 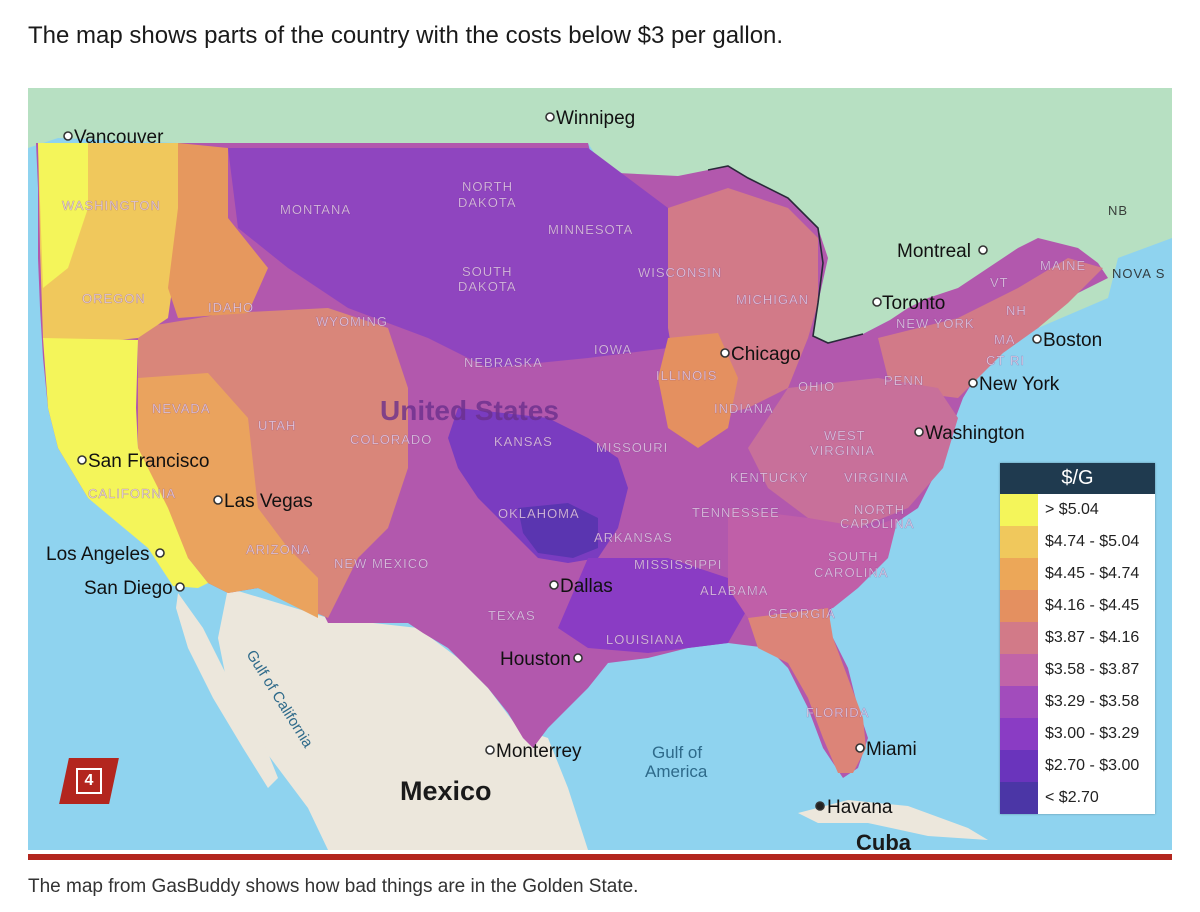 I want to click on legend-label: $2.70 - $3.00, so click(x=1092, y=765).